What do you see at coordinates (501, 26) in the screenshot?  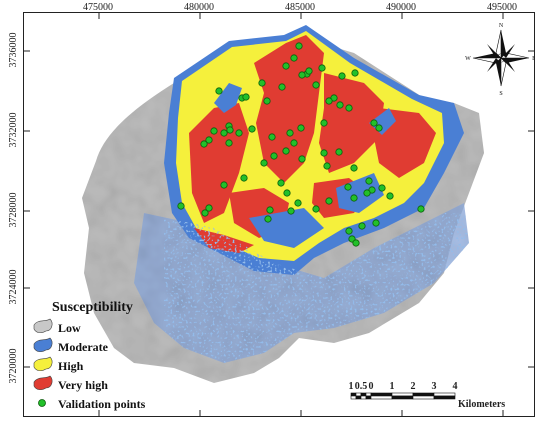 I see `compass-n-label: N` at bounding box center [501, 26].